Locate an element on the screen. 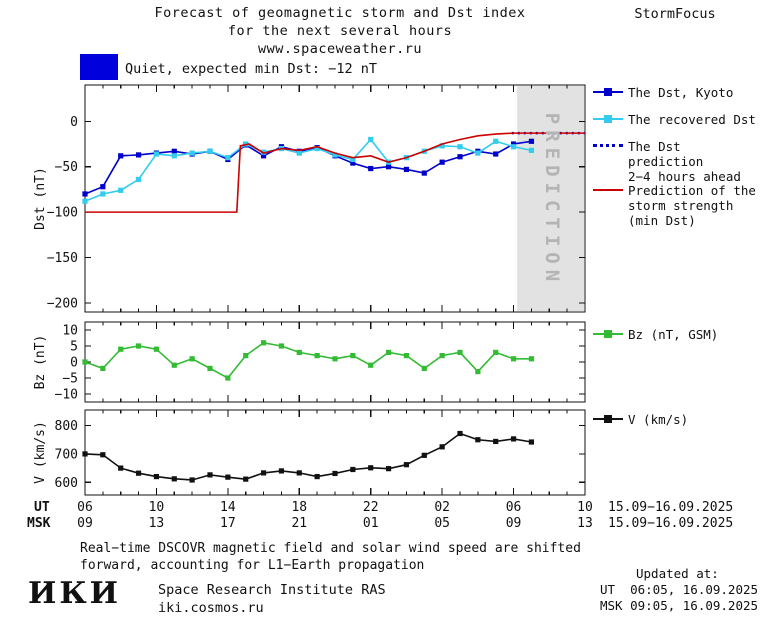 This screenshot has height=620, width=760. y-tick-label: −200 is located at coordinates (62, 303).